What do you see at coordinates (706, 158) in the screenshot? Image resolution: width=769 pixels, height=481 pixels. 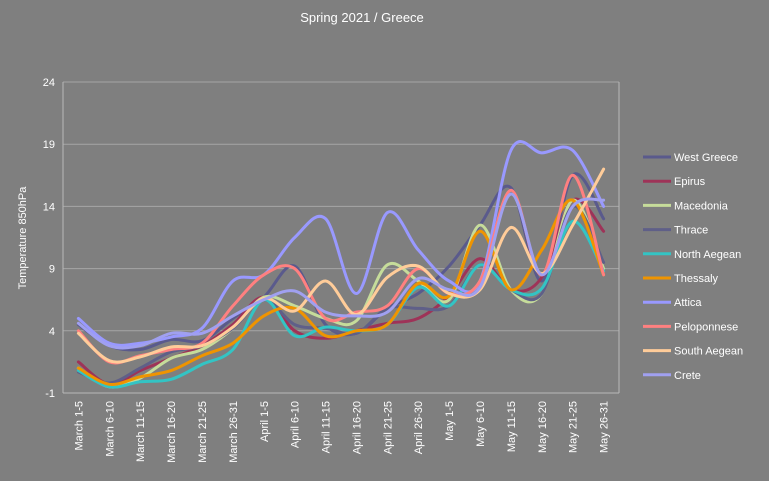 I see `legend-label: West Greece` at bounding box center [706, 158].